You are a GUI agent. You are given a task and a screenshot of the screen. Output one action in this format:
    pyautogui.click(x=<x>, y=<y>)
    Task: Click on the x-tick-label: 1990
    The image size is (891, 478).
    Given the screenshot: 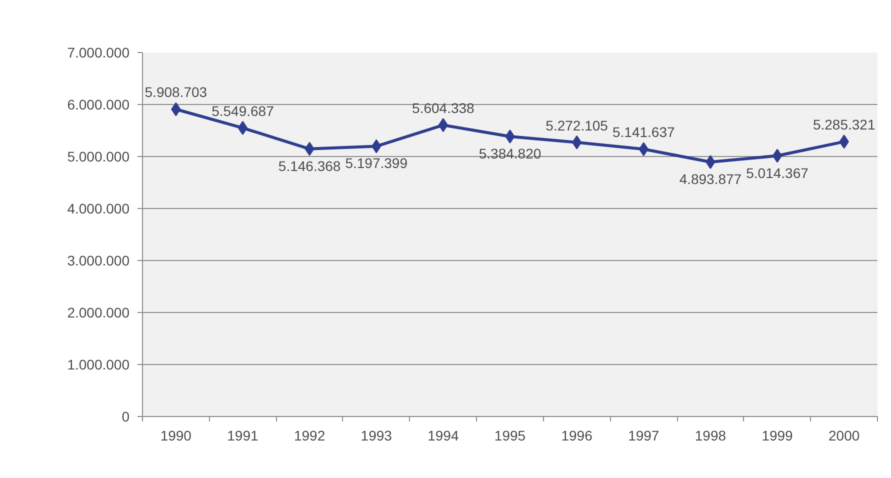 What is the action you would take?
    pyautogui.click(x=176, y=436)
    